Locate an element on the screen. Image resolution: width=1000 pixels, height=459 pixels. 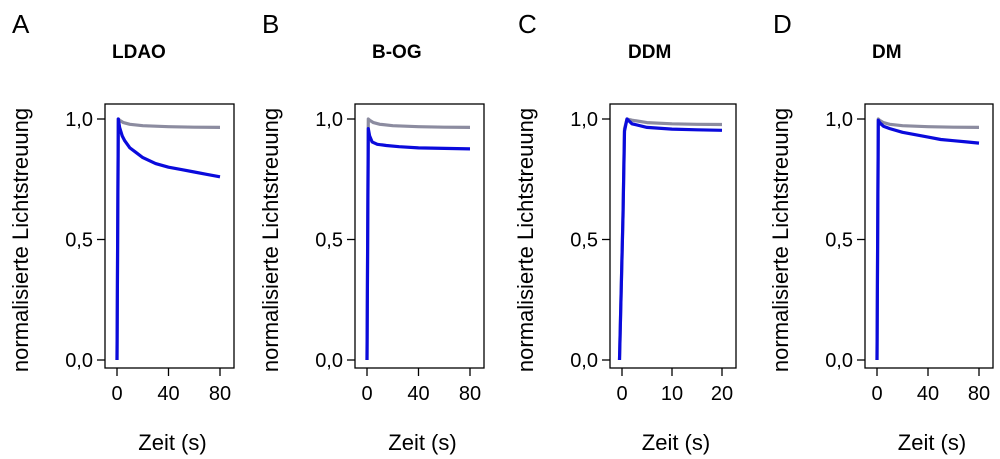
chart-2-x-tick-label-0: 0 is located at coordinates (621, 394).